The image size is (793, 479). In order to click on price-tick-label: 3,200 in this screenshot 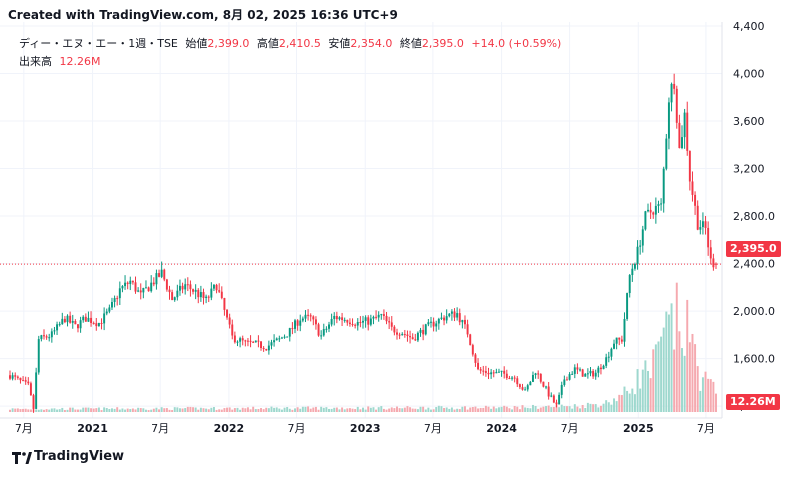, I will do `click(749, 169)`.